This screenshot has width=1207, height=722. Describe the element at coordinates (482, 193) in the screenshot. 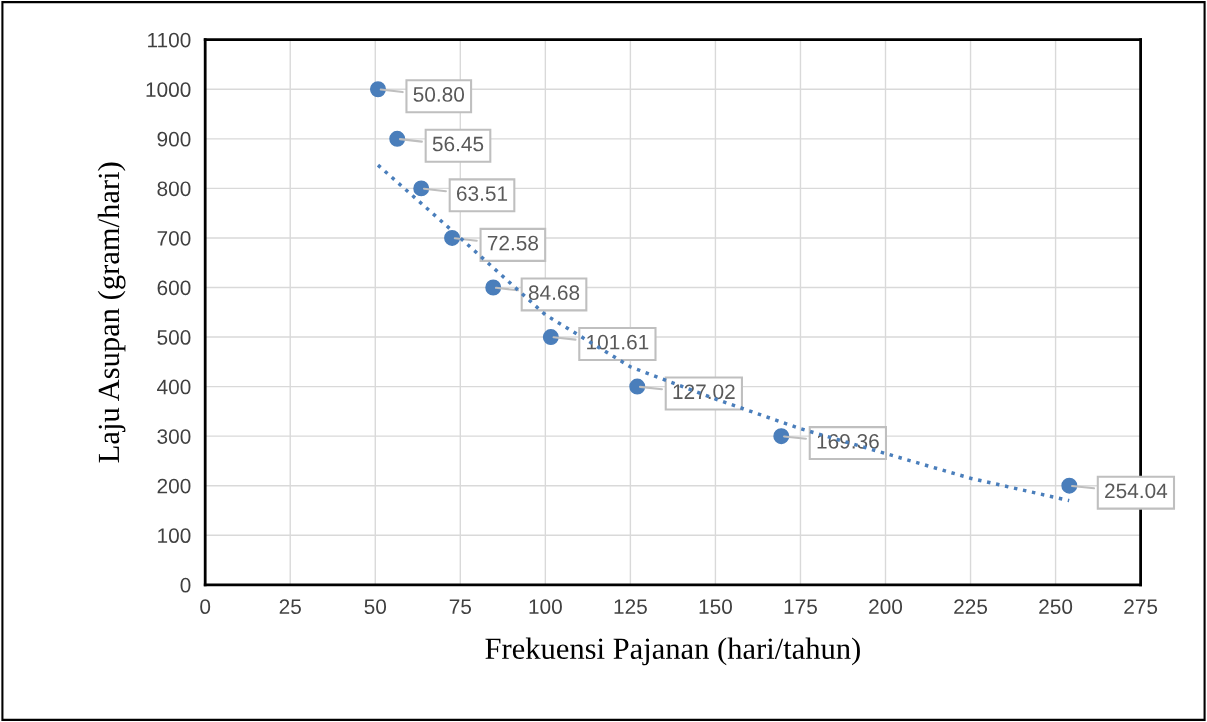

I see `annotation: 63.51` at that location.